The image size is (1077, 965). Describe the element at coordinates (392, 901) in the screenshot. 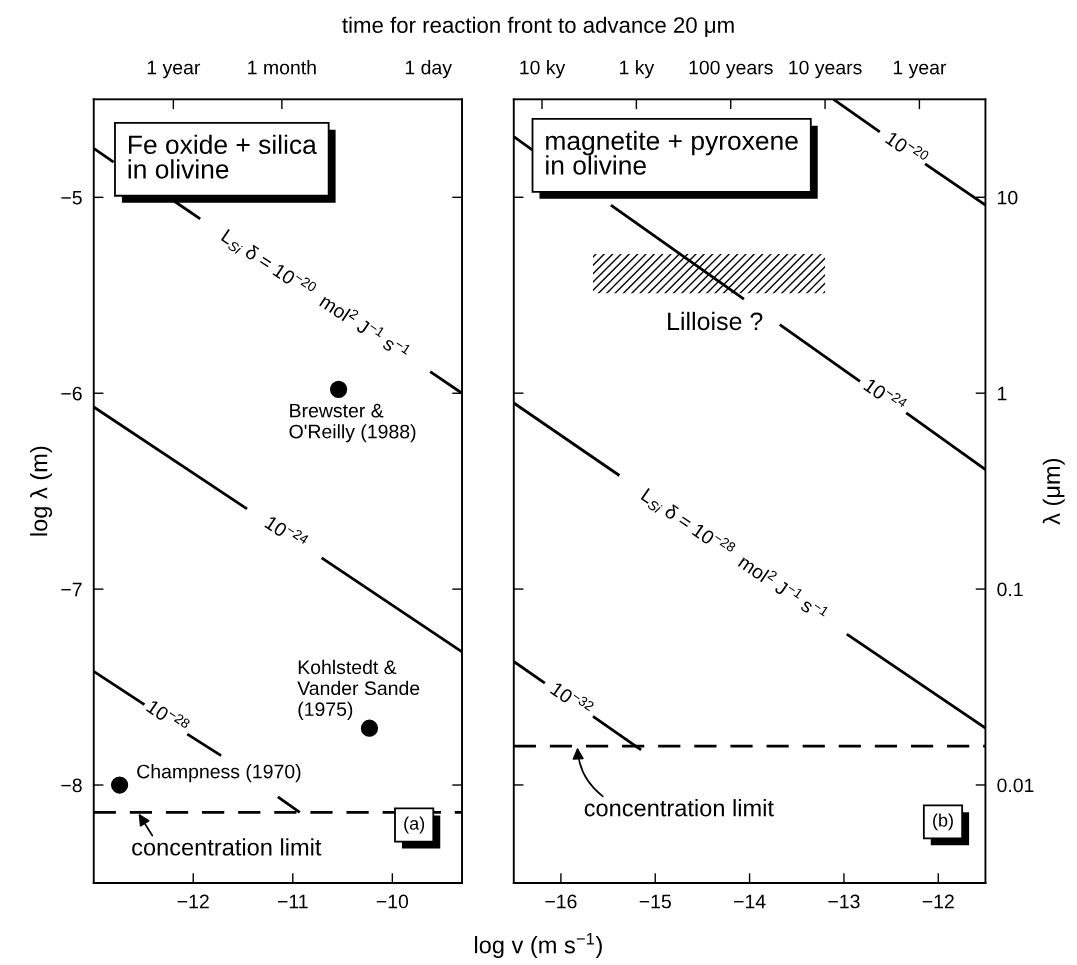

I see `x-tick-label: −10` at that location.